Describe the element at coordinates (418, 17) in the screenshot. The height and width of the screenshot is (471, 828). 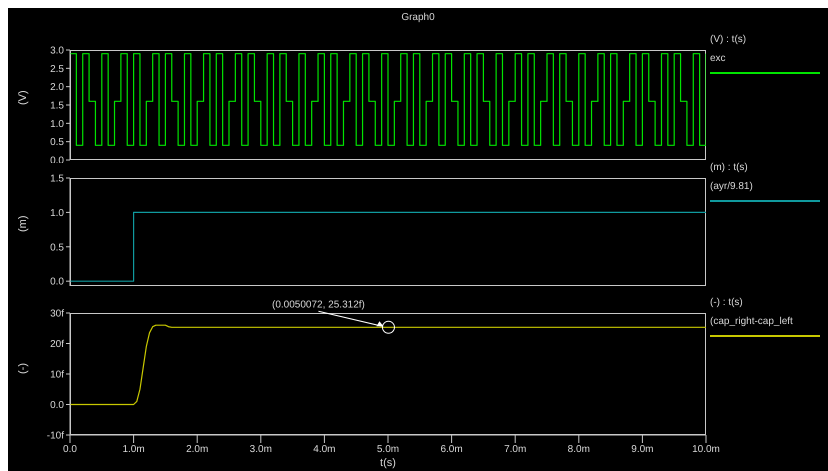
I see `chart-title: Graph0` at that location.